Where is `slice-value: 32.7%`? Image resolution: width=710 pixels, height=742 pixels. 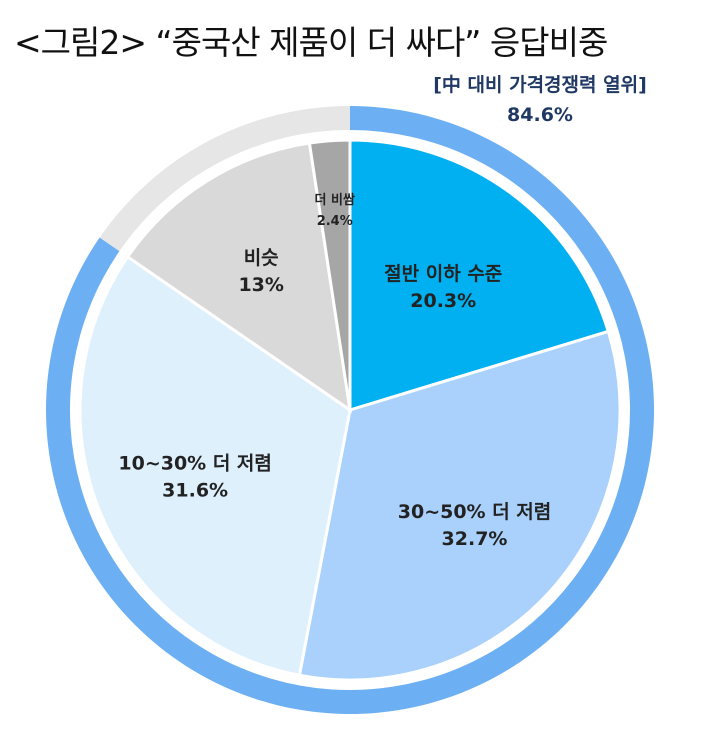 slice-value: 32.7% is located at coordinates (475, 539).